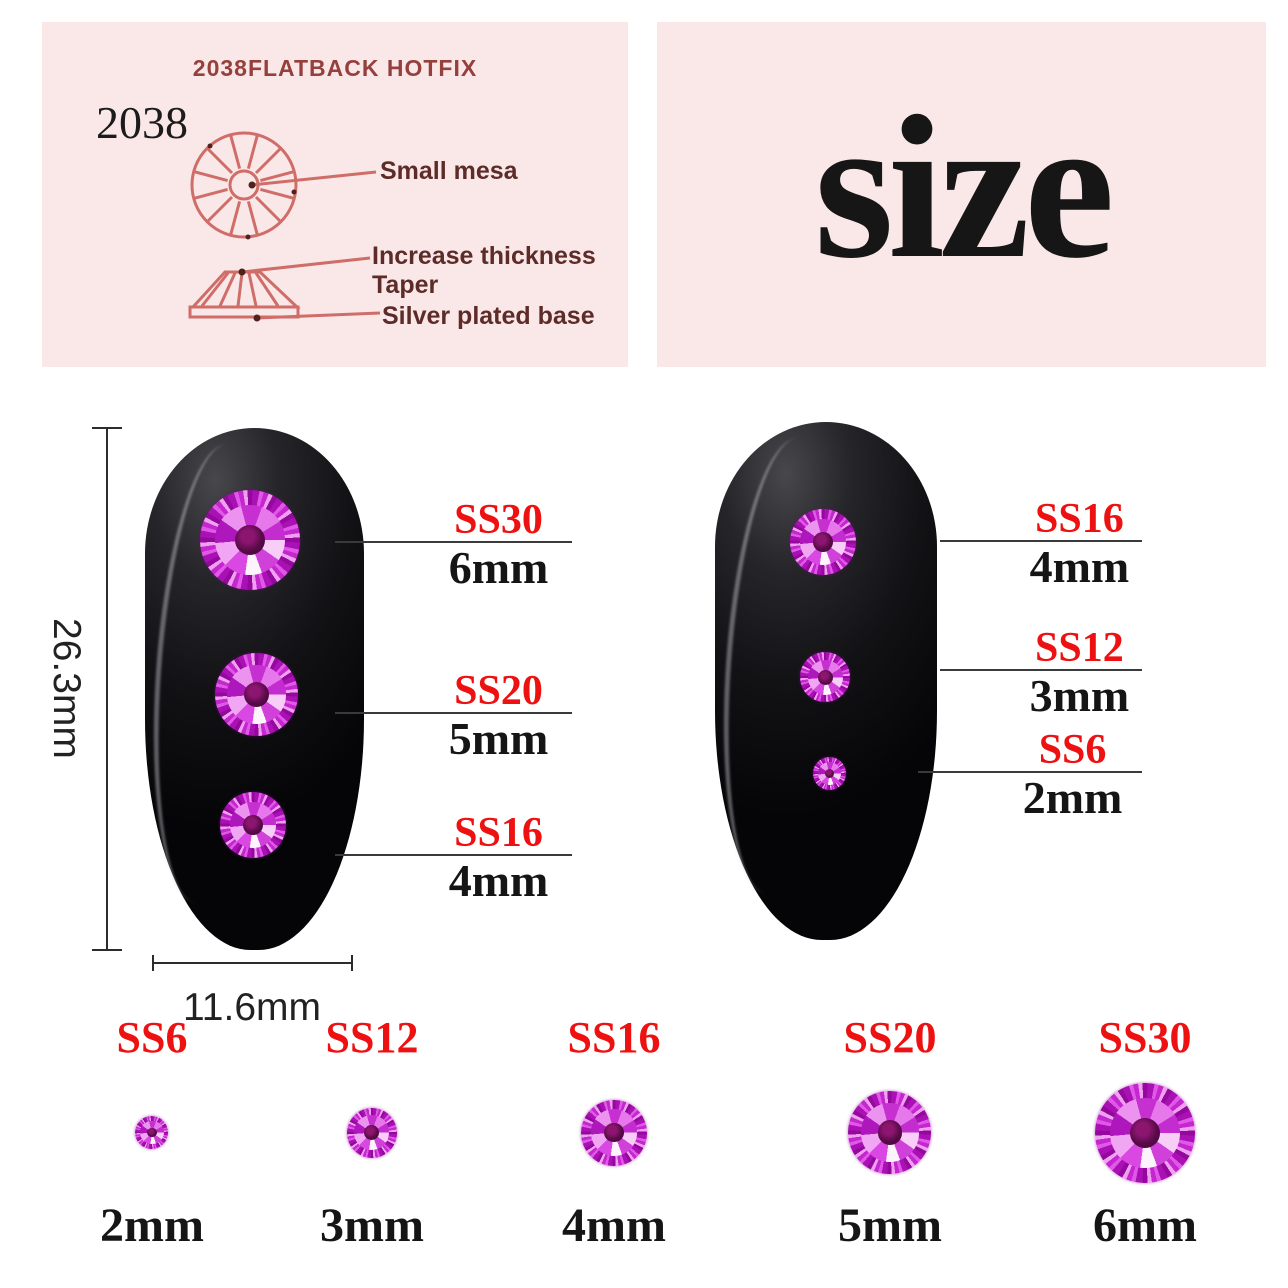 This screenshot has height=1288, width=1288. I want to click on callout-ss16-right: SS16 4mm, so click(1041, 544).